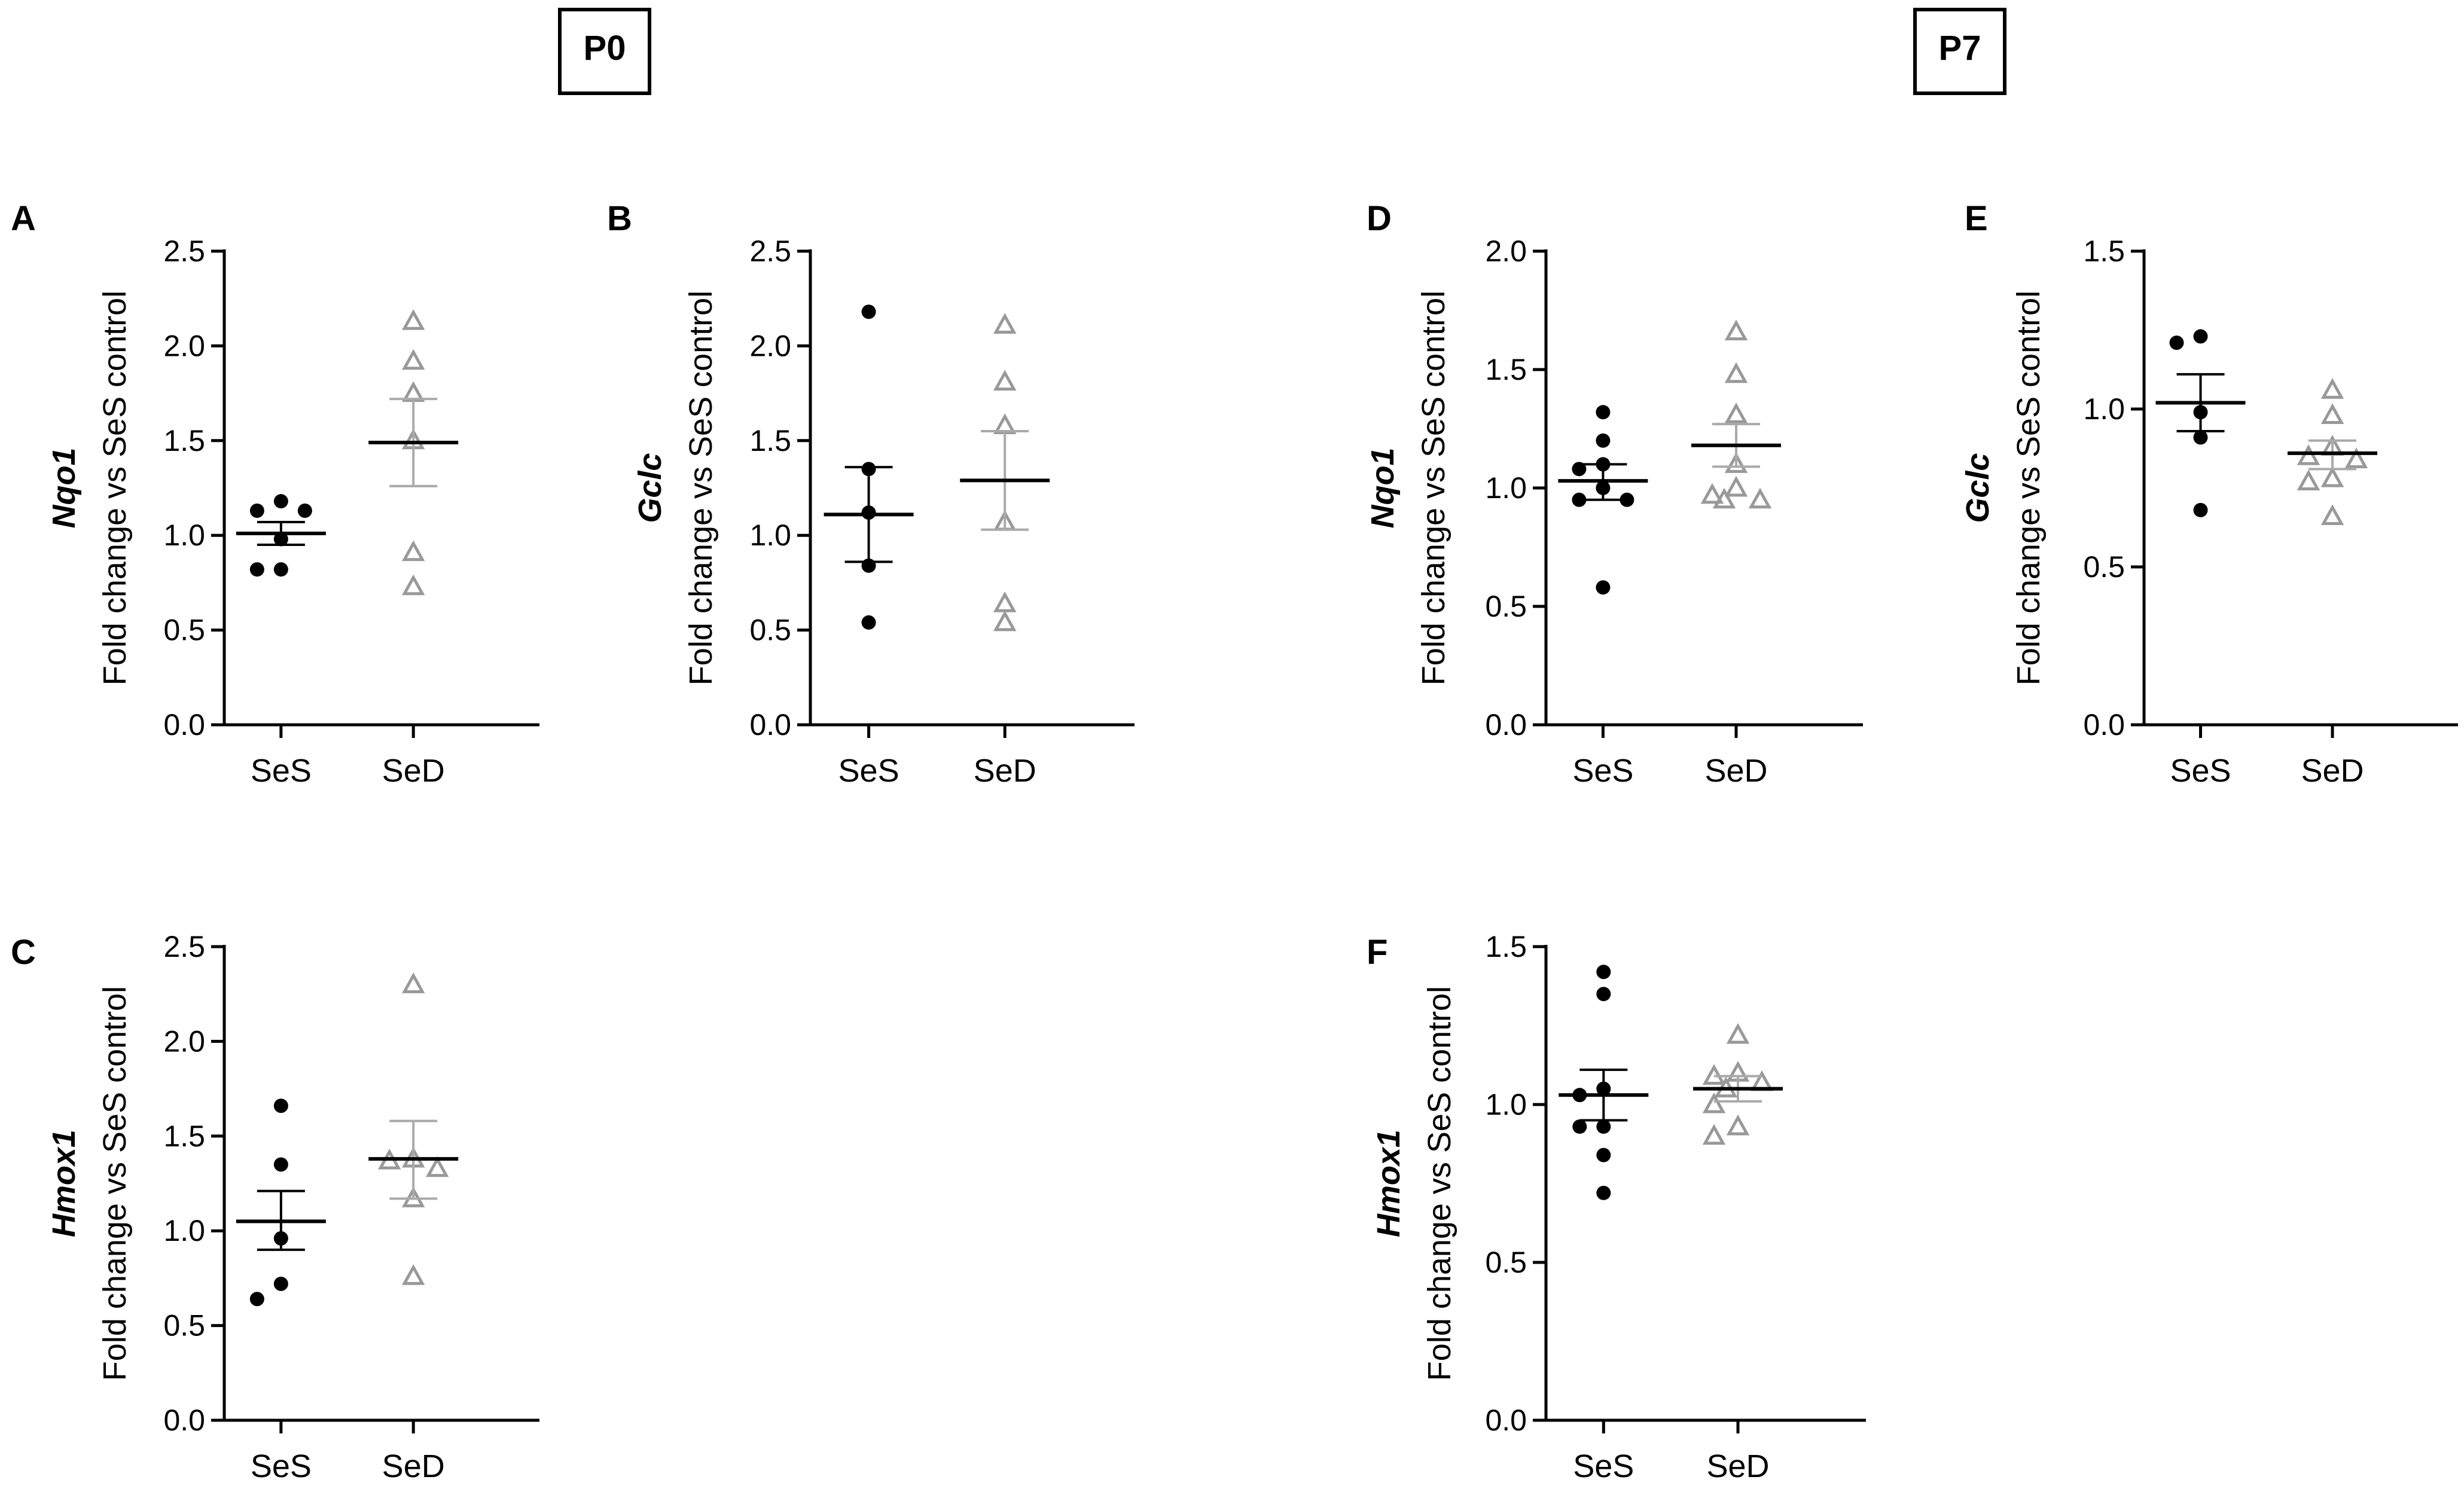 The width and height of the screenshot is (2464, 1501). I want to click on period-box-p0, so click(604, 51).